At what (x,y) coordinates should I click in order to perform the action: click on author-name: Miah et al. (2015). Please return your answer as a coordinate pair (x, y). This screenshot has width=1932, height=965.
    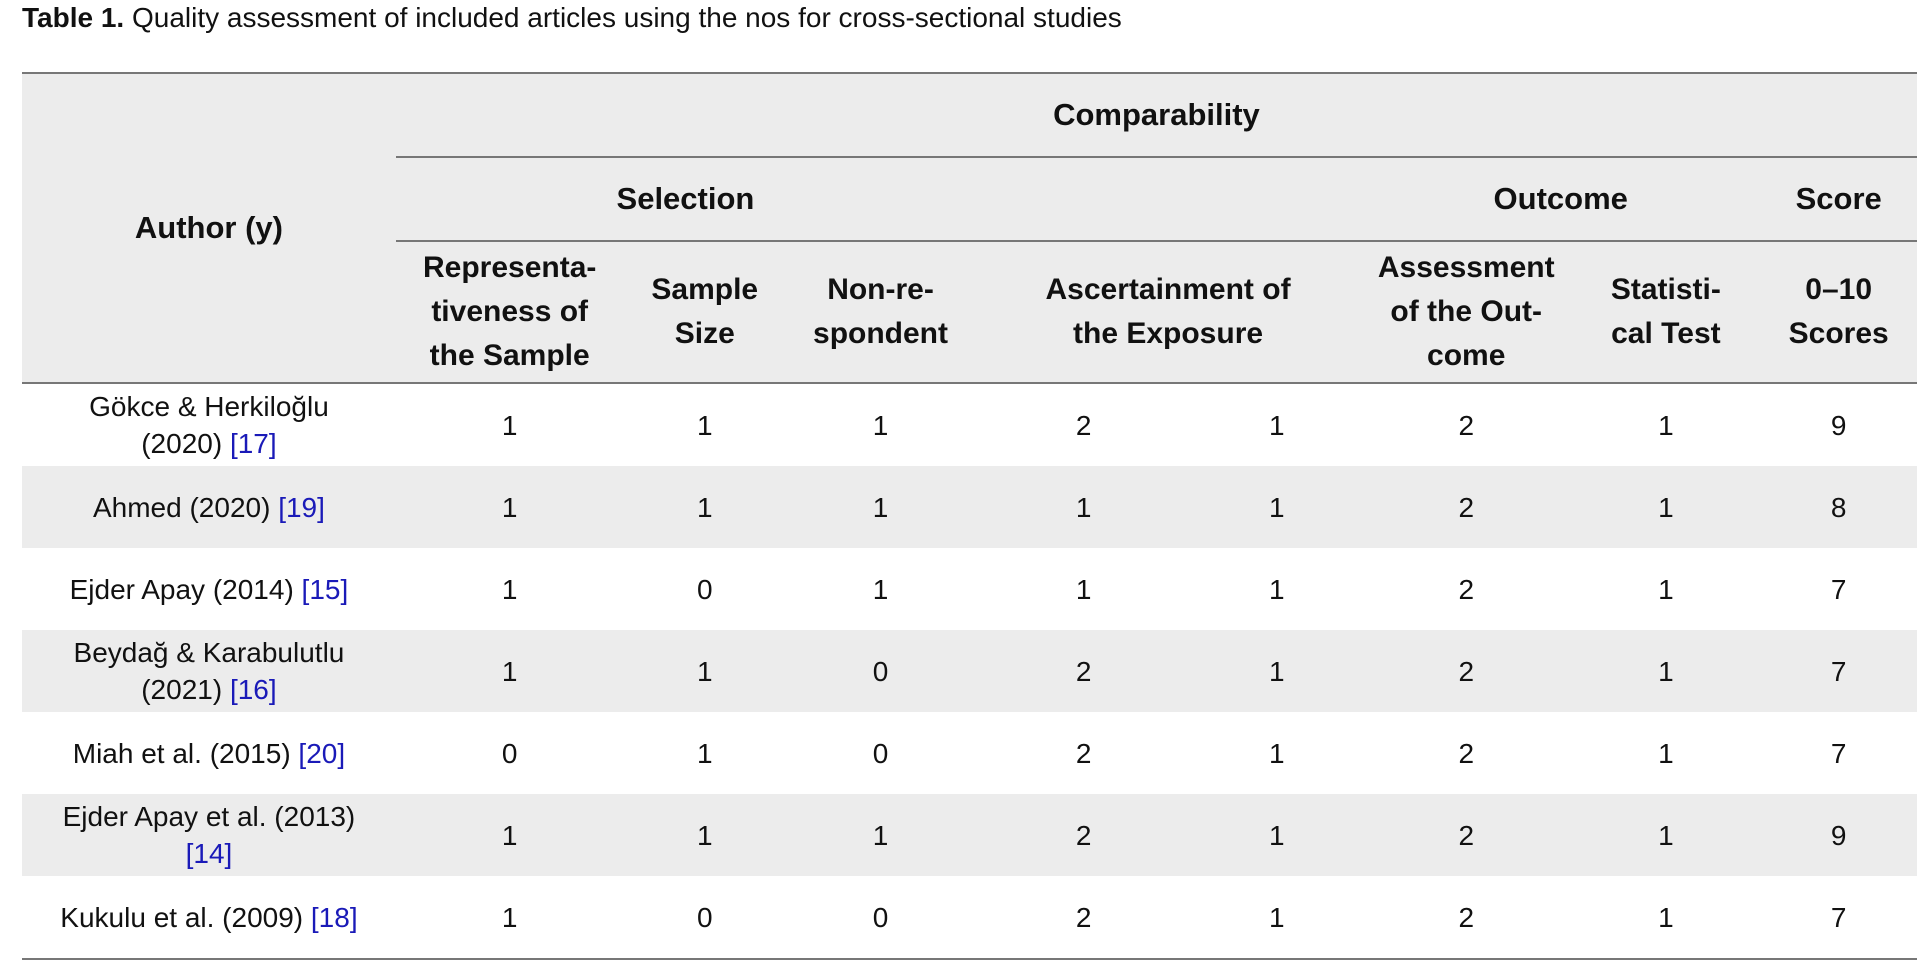
    Looking at the image, I should click on (181, 753).